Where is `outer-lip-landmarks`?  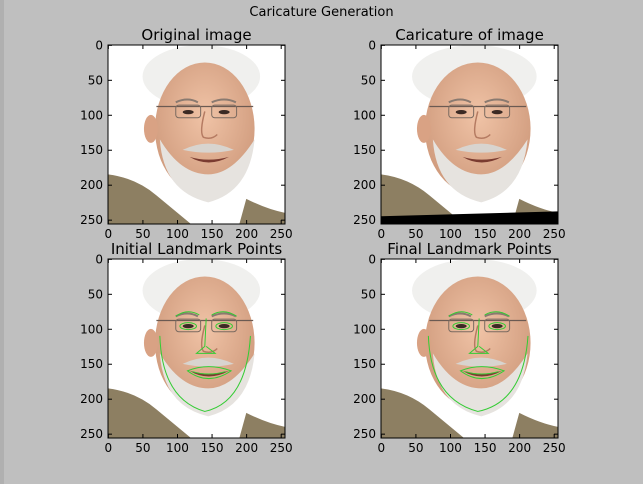 outer-lip-landmarks is located at coordinates (209, 373).